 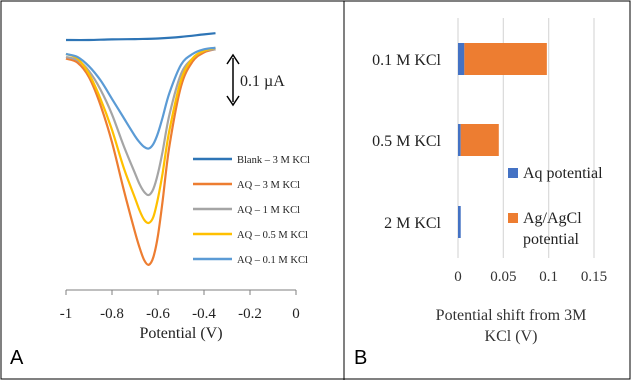 What do you see at coordinates (158, 314) in the screenshot?
I see `a-x-tick-label-2: -0.6` at bounding box center [158, 314].